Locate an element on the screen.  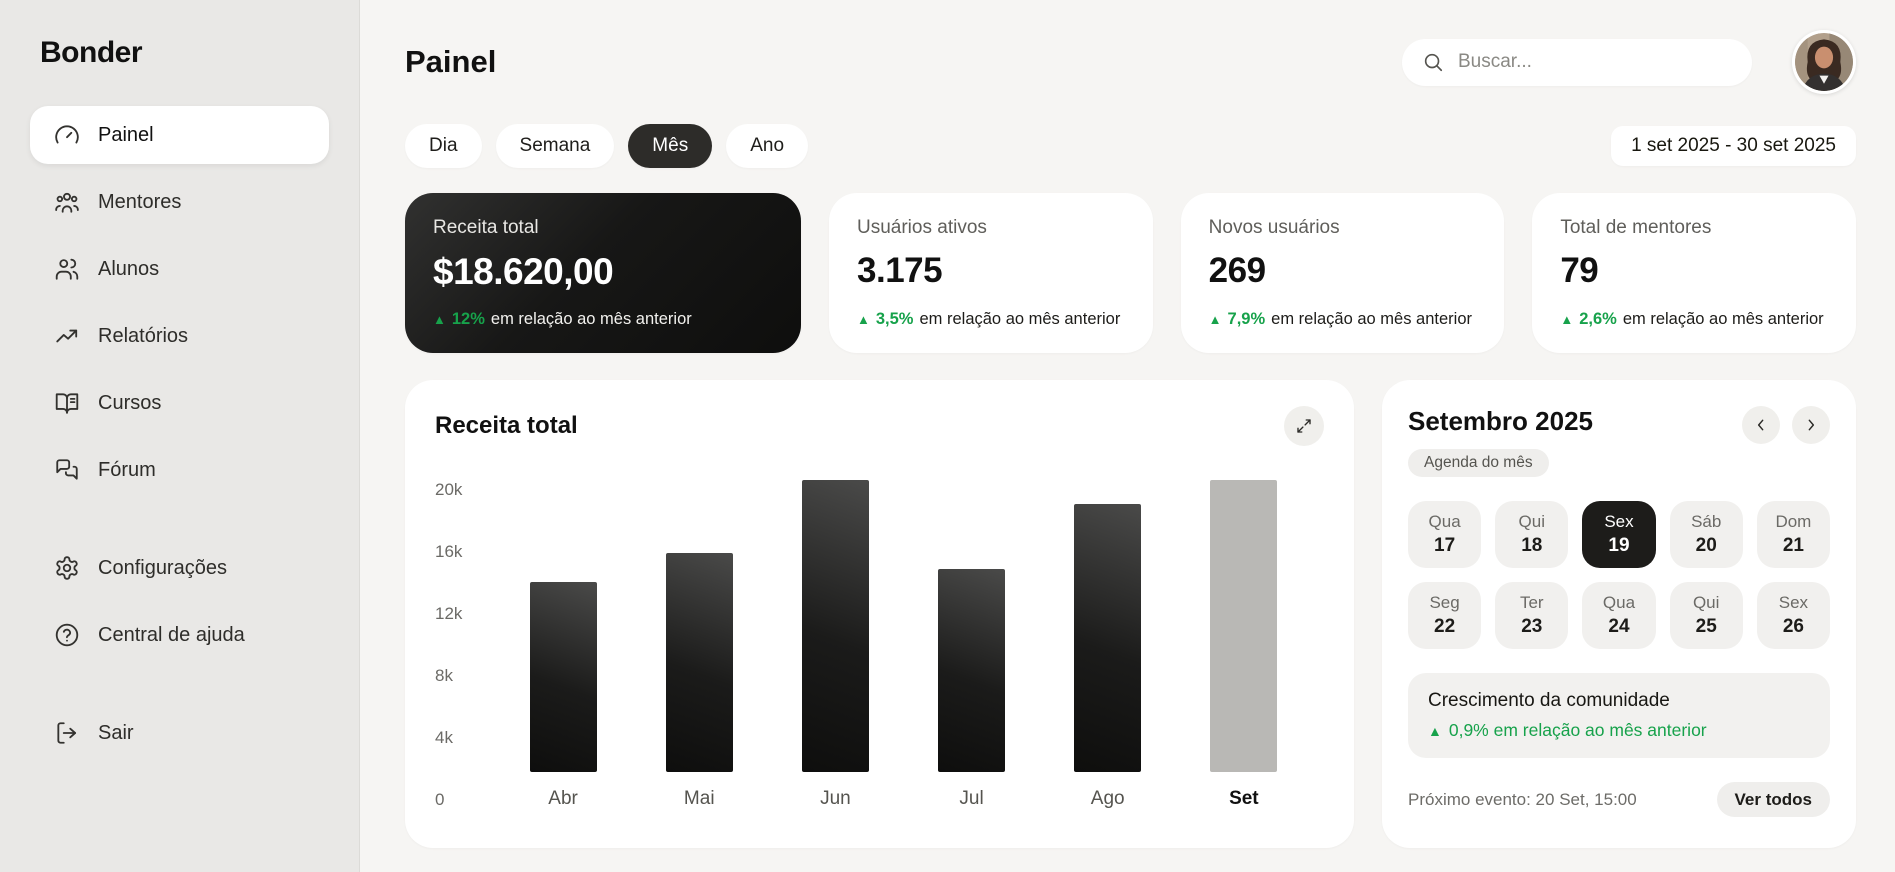
tab-mes: Mês is located at coordinates (670, 146).